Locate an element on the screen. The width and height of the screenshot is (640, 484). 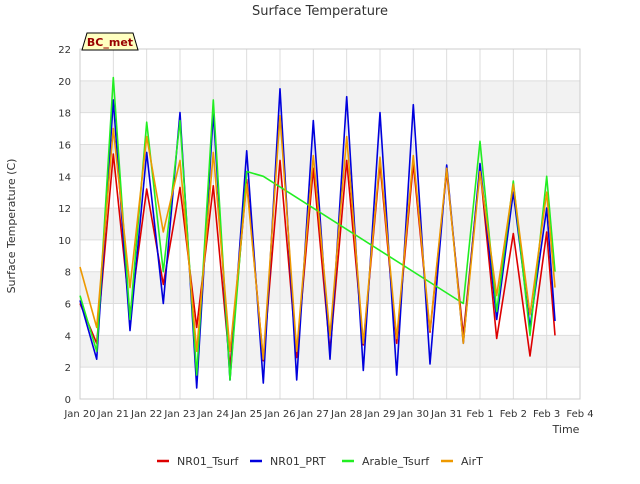
x-tick-label: Jan 20 is located at coordinates (79, 414).